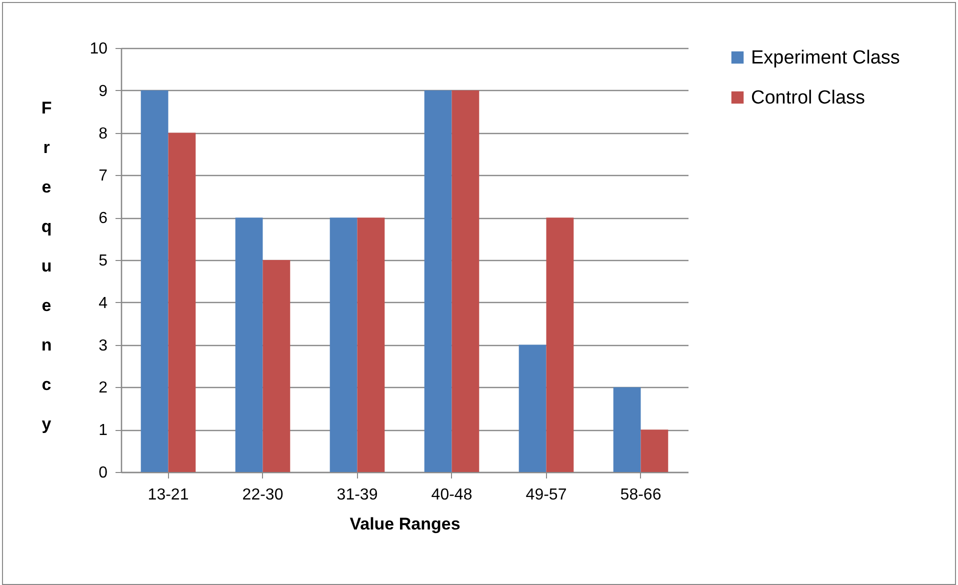  Describe the element at coordinates (103, 431) in the screenshot. I see `y-tick-label: 1` at that location.